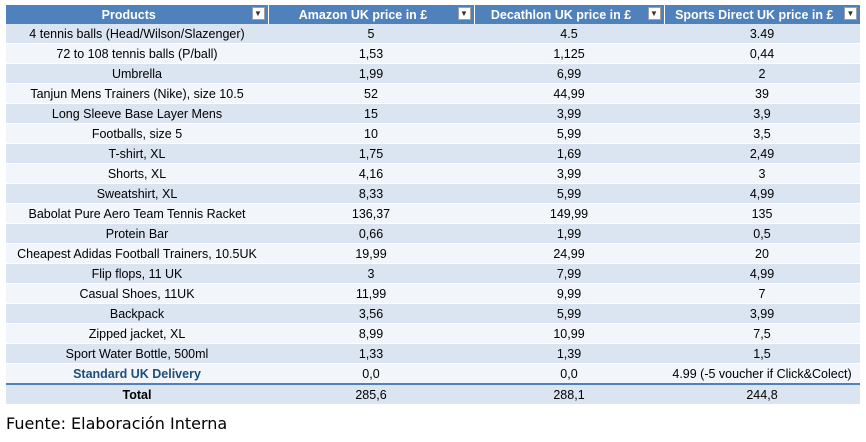 This screenshot has height=442, width=866. What do you see at coordinates (569, 233) in the screenshot?
I see `decathlon-price-cell: 1,99` at bounding box center [569, 233].